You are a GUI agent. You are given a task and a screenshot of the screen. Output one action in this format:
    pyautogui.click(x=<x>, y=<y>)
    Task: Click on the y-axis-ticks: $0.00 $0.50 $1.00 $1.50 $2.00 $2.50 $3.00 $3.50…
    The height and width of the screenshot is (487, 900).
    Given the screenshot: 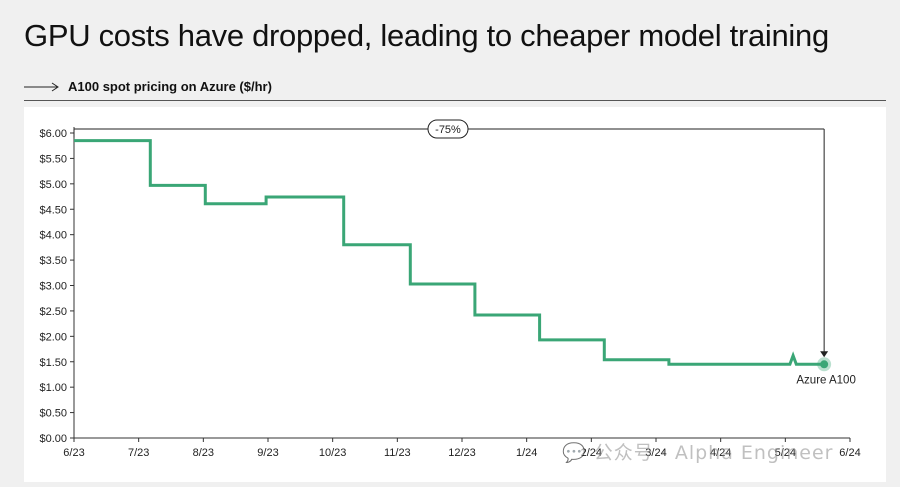 What is the action you would take?
    pyautogui.click(x=56, y=286)
    